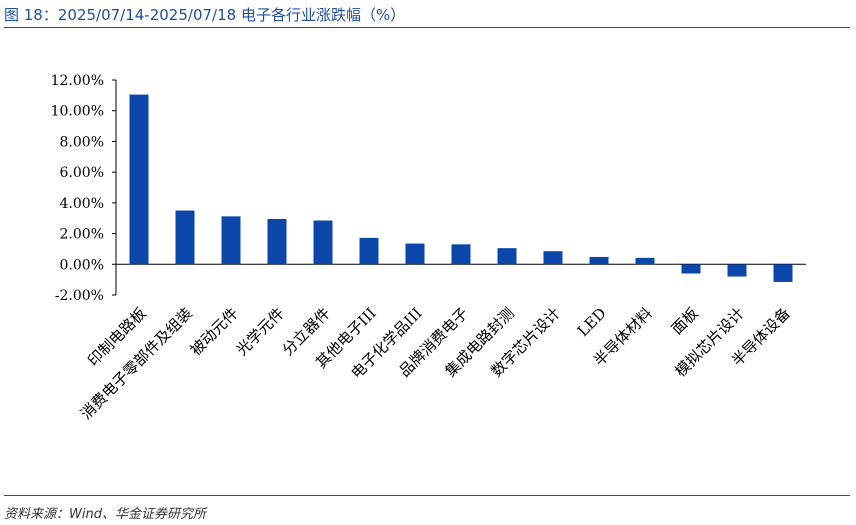 Image resolution: width=856 pixels, height=525 pixels. Describe the element at coordinates (79, 296) in the screenshot. I see `y-tick-label: -2.00%` at that location.